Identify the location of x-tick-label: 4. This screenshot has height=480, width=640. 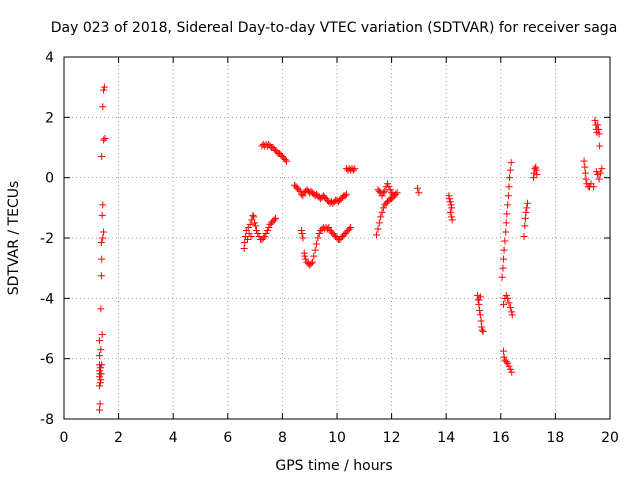
(173, 438).